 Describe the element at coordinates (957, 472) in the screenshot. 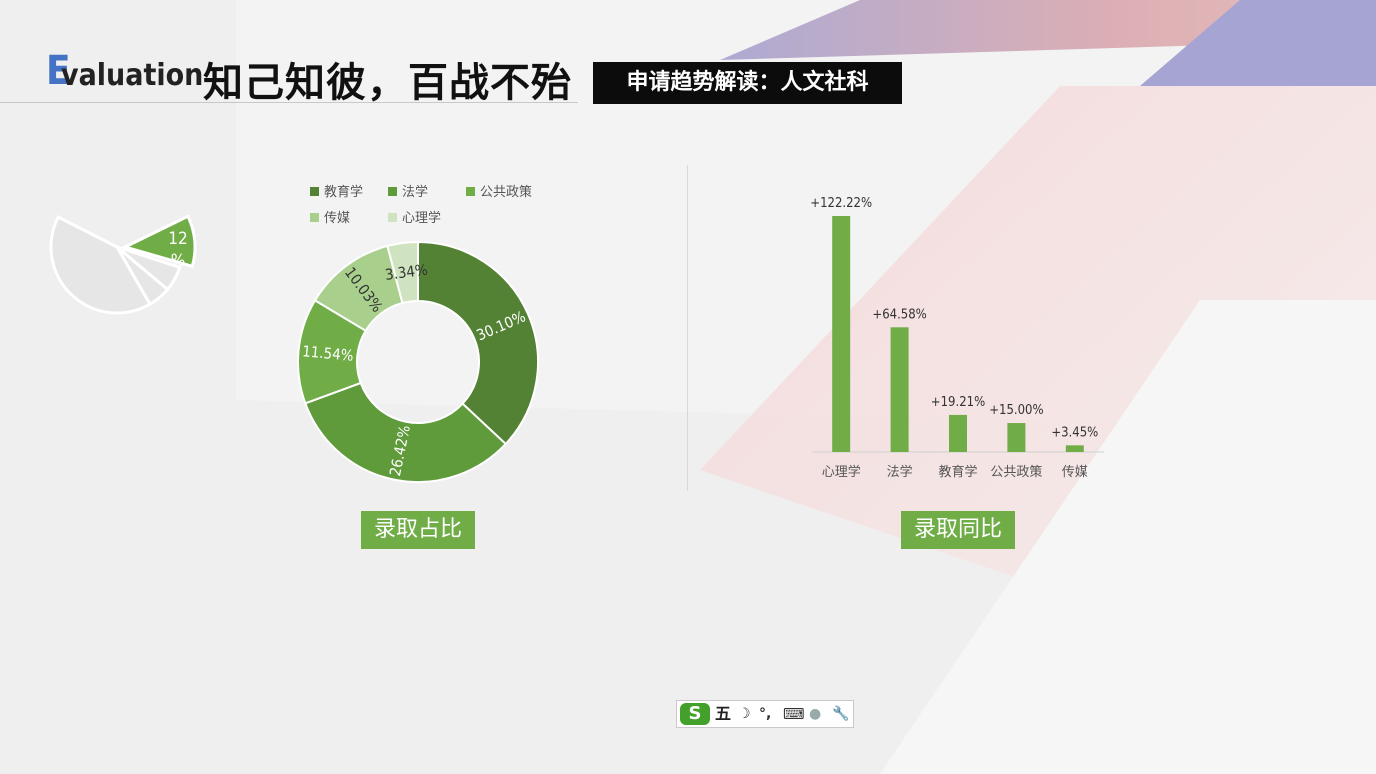

I see `bar-category-label: 教育学` at that location.